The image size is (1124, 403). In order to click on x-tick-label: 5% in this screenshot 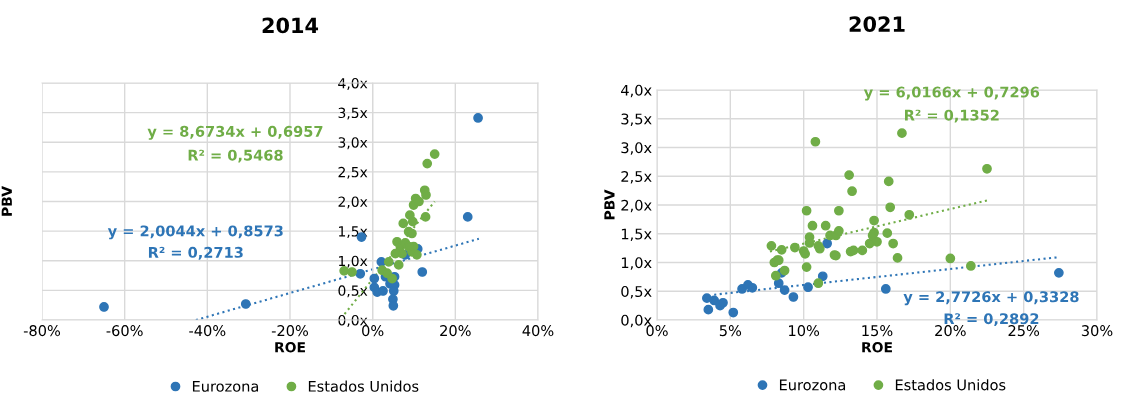, I will do `click(730, 331)`.